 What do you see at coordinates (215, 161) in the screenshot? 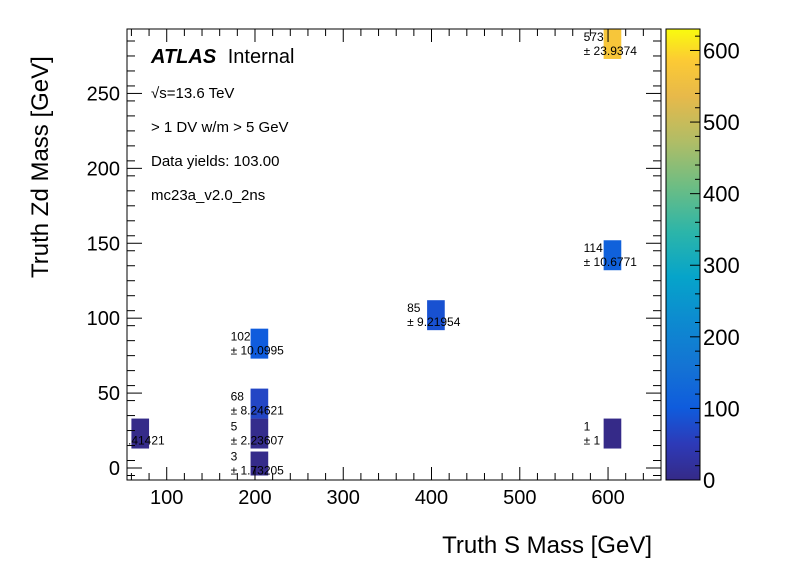
I see `yields-label: Data yields: 103.00` at bounding box center [215, 161].